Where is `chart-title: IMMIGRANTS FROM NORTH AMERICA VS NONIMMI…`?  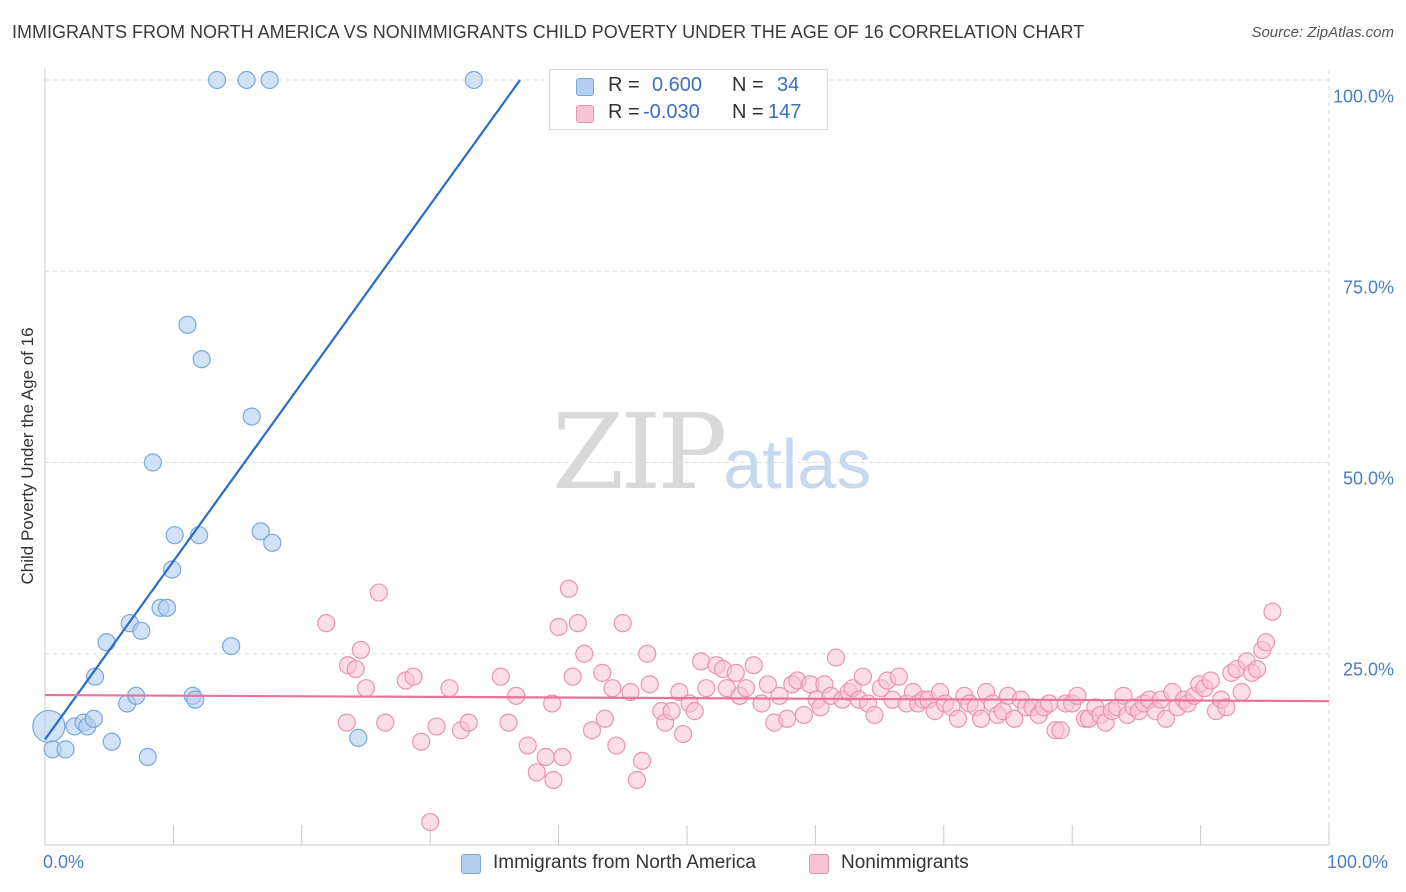
chart-title: IMMIGRANTS FROM NORTH AMERICA VS NONIMMI… is located at coordinates (548, 32).